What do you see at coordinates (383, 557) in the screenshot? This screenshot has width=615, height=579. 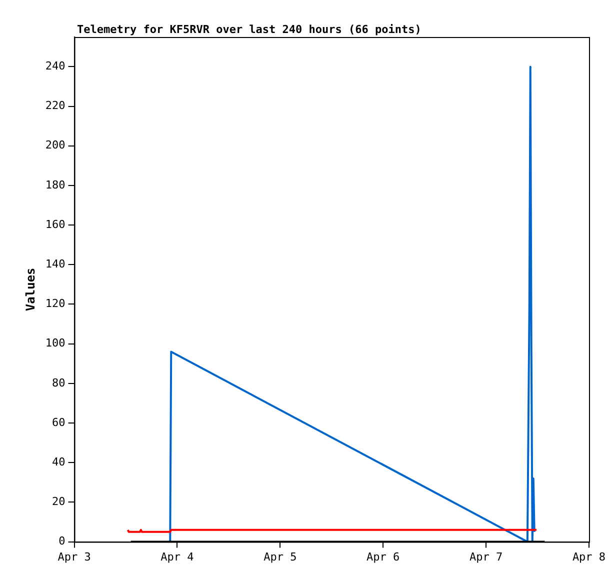 I see `x-tick-label: Apr 6` at bounding box center [383, 557].